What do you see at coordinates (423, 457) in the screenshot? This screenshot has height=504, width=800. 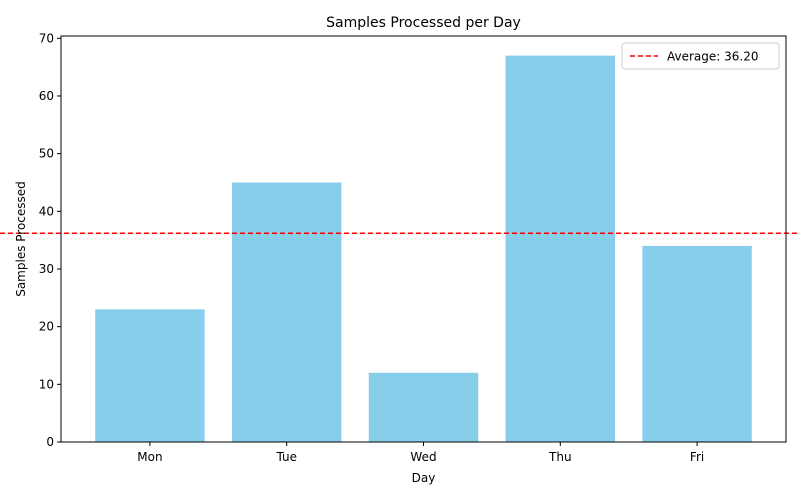 I see `x-tick-label-wed: Wed` at bounding box center [423, 457].